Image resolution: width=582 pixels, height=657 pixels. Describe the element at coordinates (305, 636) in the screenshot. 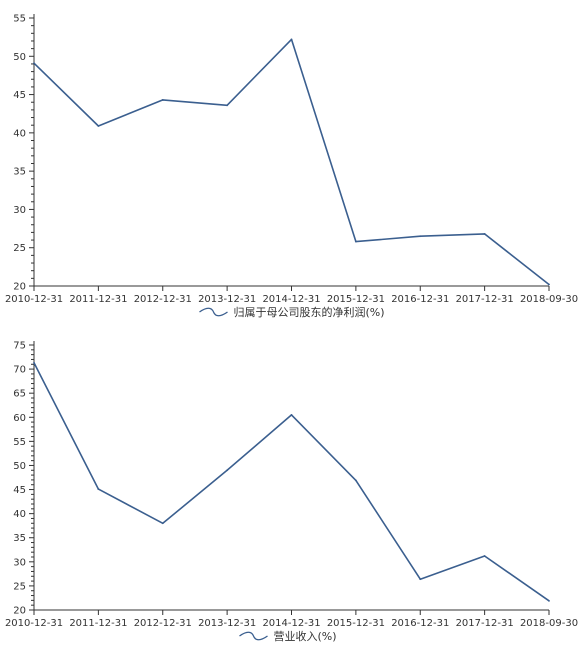

I see `legend-label: 营业收入(%)` at that location.